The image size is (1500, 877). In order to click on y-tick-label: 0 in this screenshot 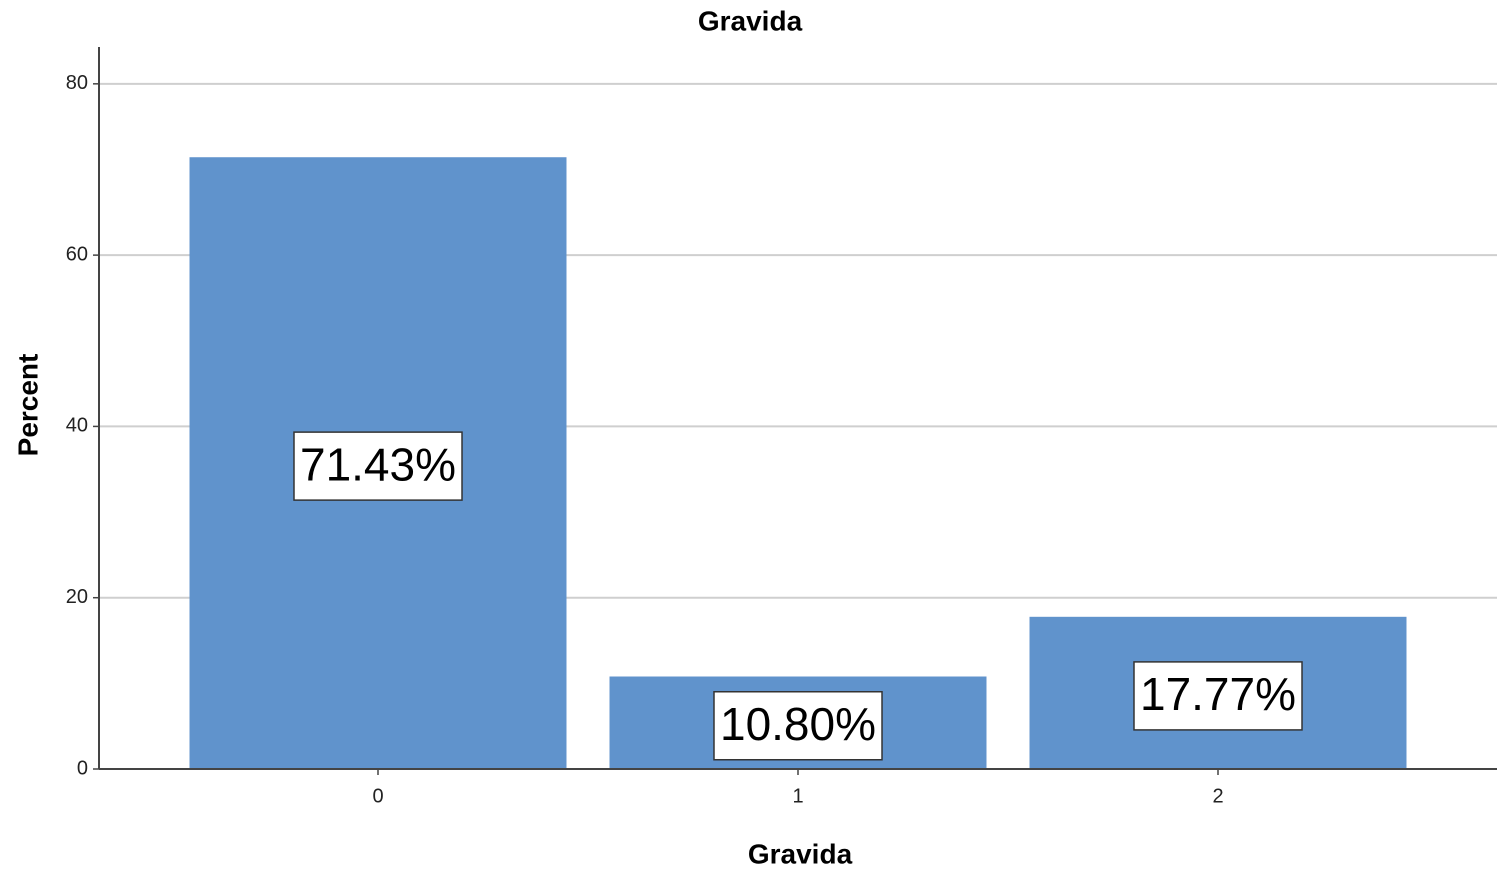, I will do `click(82, 768)`.